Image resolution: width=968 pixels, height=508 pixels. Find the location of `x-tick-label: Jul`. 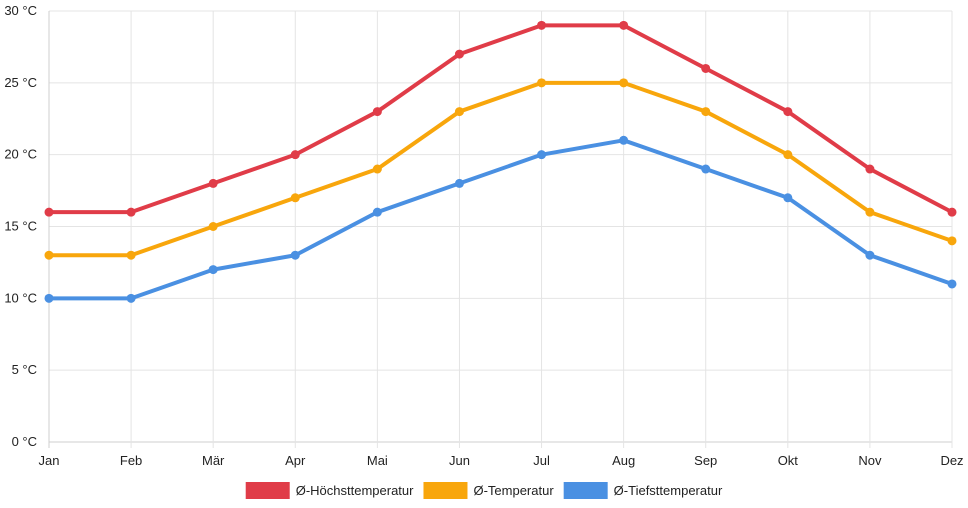

x-tick-label: Jul is located at coordinates (541, 460).